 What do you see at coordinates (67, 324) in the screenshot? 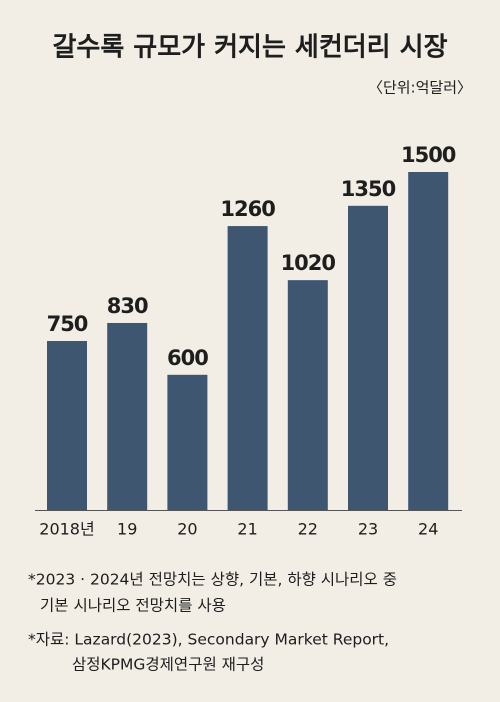
I see `value-label: 750` at bounding box center [67, 324].